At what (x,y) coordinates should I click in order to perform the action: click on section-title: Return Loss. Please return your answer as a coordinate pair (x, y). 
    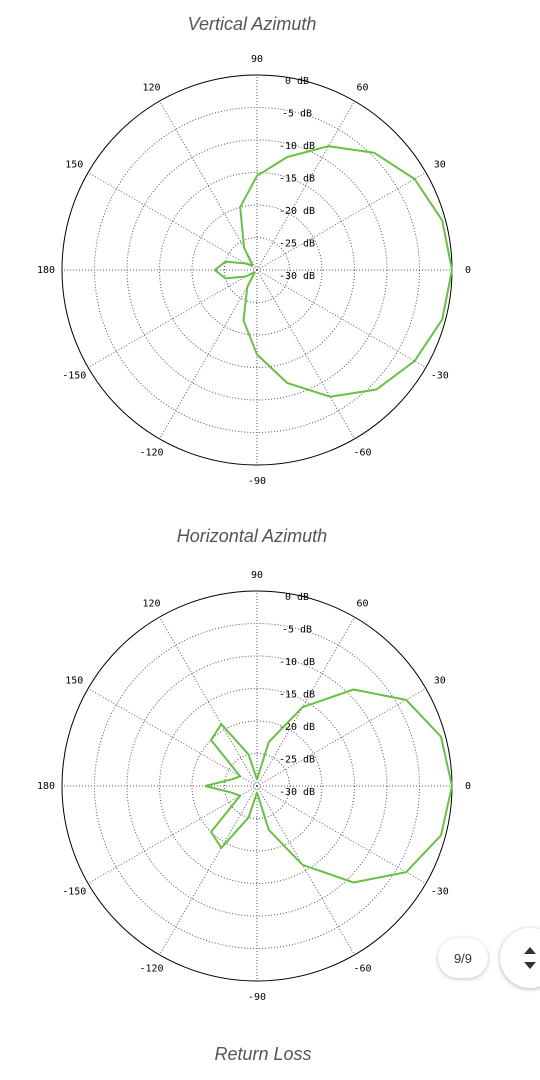
    Looking at the image, I should click on (262, 1054).